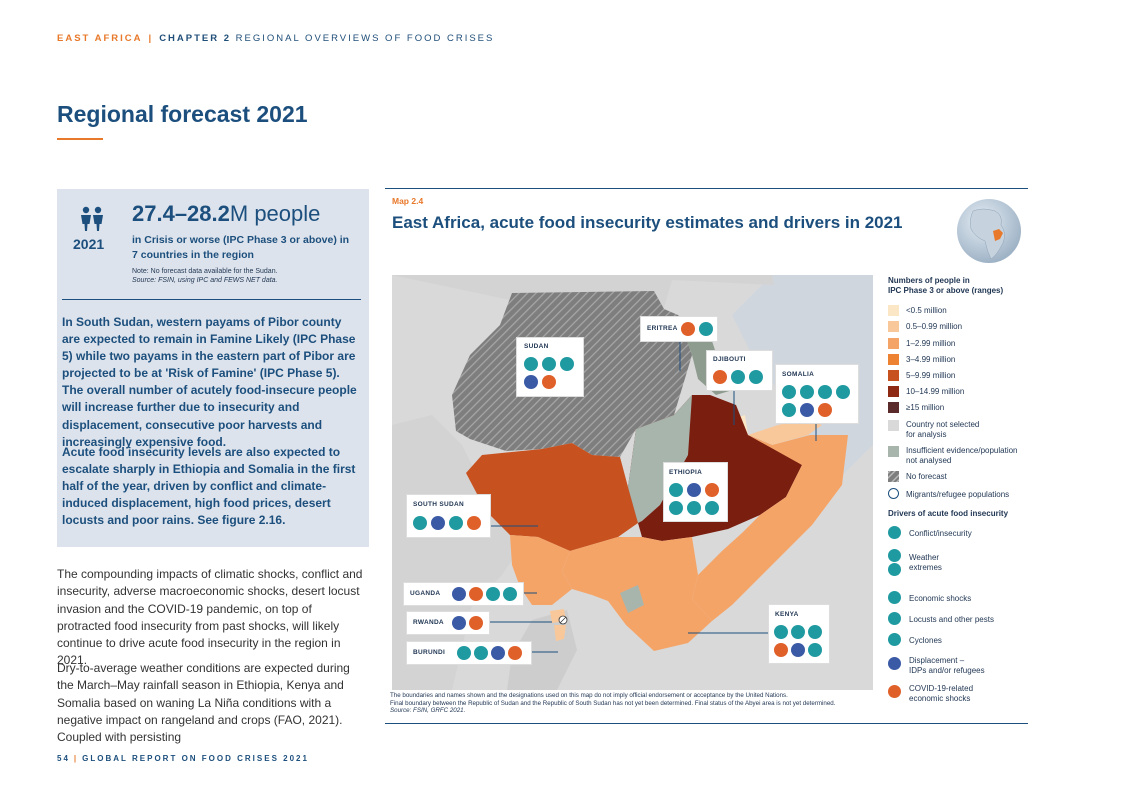 This screenshot has width=1122, height=793. What do you see at coordinates (893, 476) in the screenshot?
I see `legend-swatch-no-forecast` at bounding box center [893, 476].